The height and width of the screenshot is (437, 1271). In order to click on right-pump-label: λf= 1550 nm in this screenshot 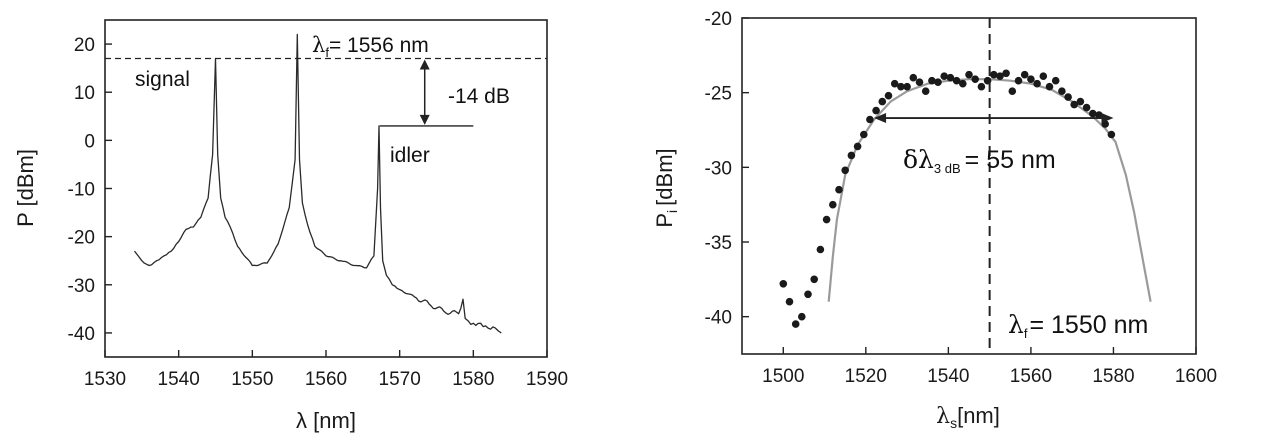, I will do `click(1078, 325)`.